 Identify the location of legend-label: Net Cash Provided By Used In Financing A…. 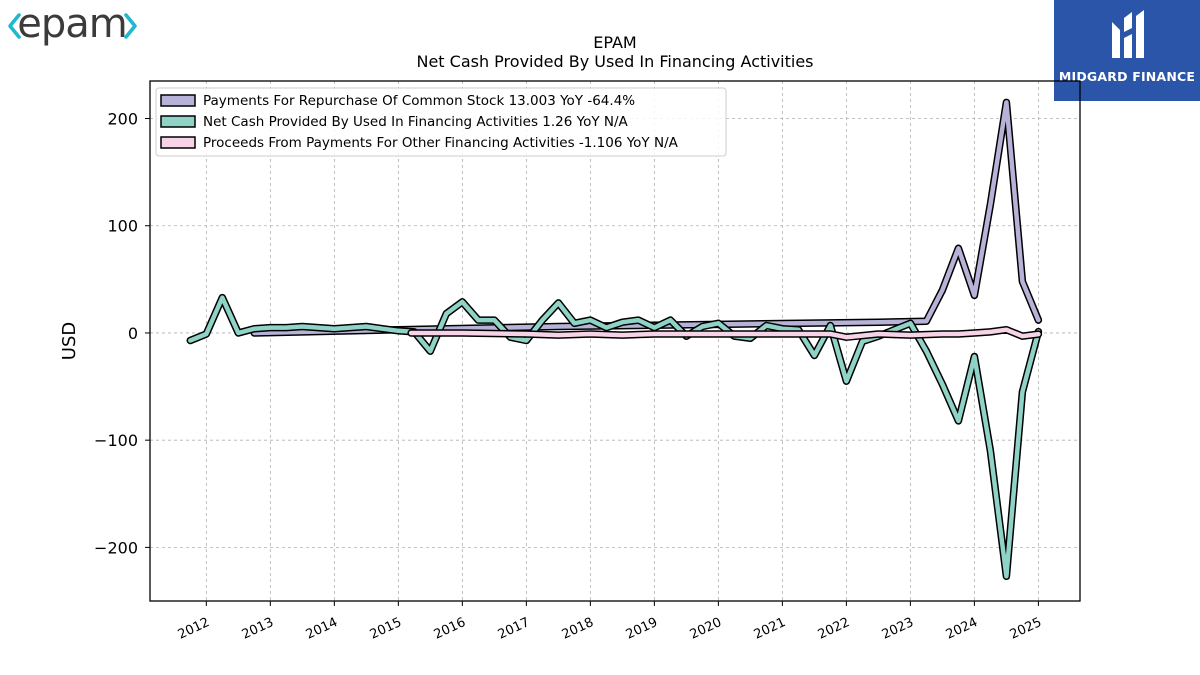
(416, 122).